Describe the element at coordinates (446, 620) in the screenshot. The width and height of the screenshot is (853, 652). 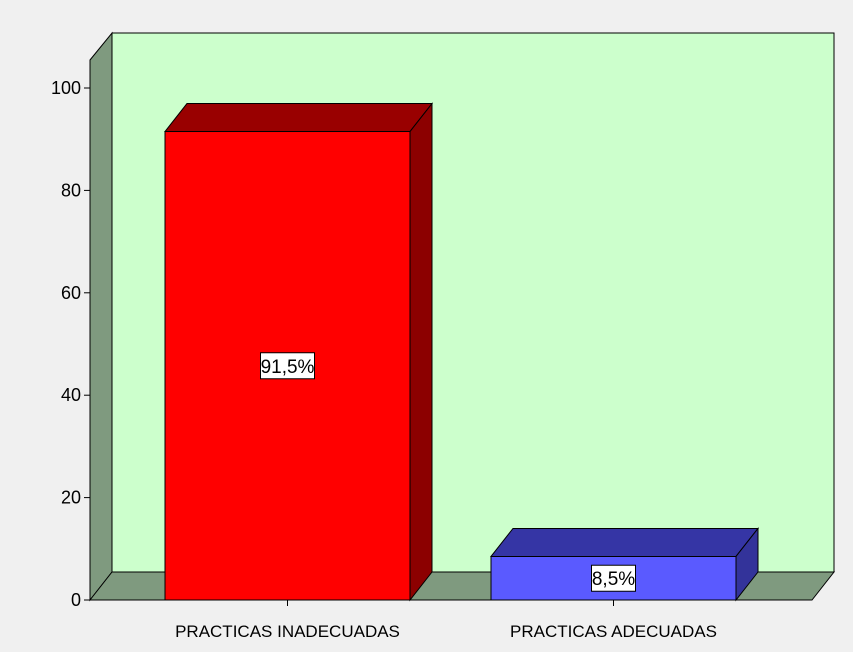
I see `x-label-group: PRACTICAS INADECUADAS PRACTICAS ADECUADAS` at that location.